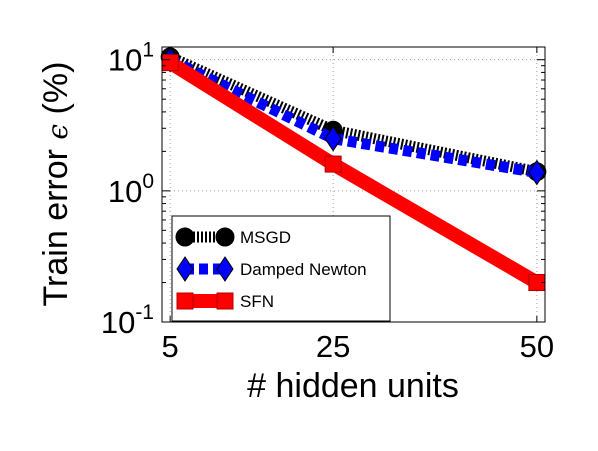 The width and height of the screenshot is (598, 451). What do you see at coordinates (257, 301) in the screenshot?
I see `legend-label: SFN` at bounding box center [257, 301].